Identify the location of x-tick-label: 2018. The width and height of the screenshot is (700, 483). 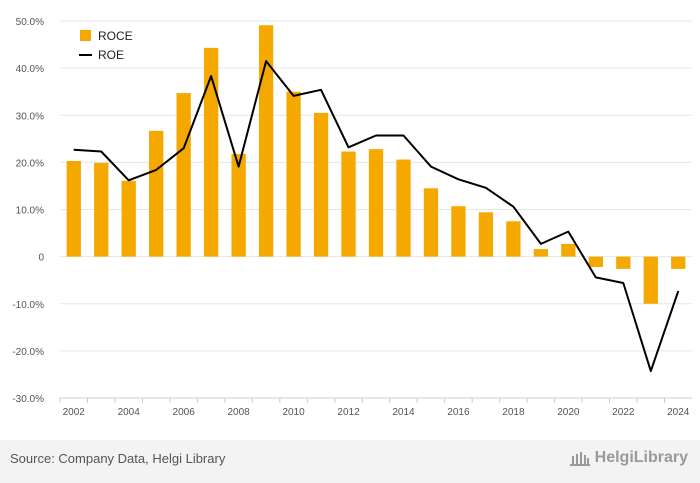
(513, 412).